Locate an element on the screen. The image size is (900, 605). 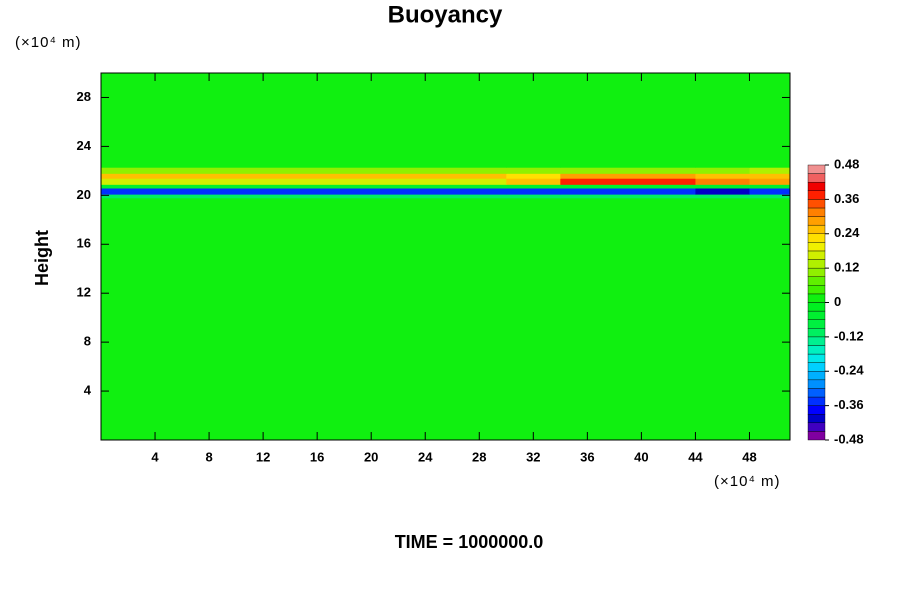
y-tick-label: 28 is located at coordinates (84, 96).